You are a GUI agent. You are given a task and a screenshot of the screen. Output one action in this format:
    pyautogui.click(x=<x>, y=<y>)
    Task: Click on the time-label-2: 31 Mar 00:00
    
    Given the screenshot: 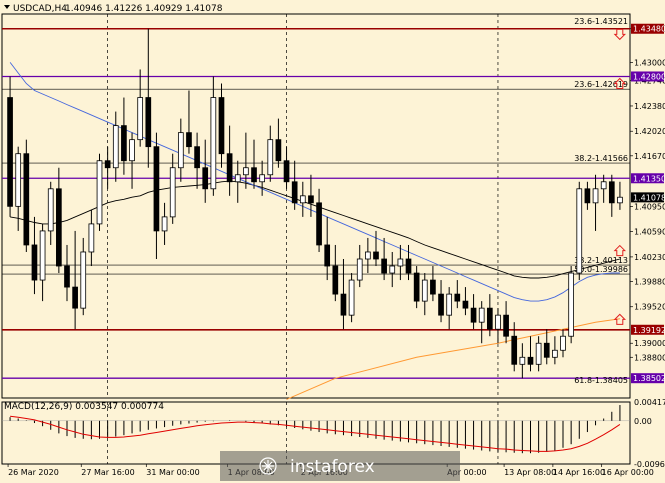 What is the action you would take?
    pyautogui.click(x=172, y=472)
    